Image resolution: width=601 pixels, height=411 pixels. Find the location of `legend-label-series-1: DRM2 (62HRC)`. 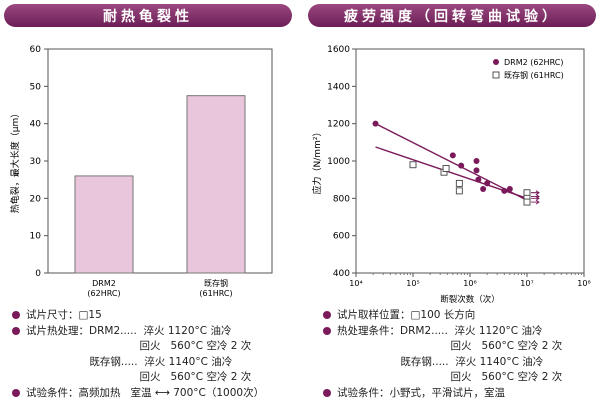

legend-label-series-1: DRM2 (62HRC) is located at coordinates (533, 62).